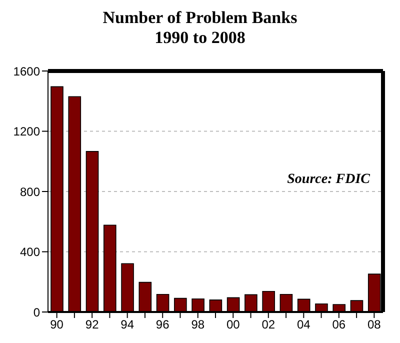 The height and width of the screenshot is (343, 400). I want to click on x-tick-label: 90, so click(57, 325).